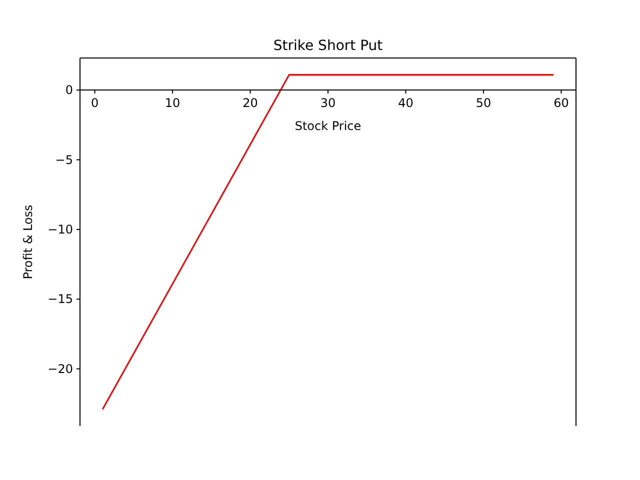 The height and width of the screenshot is (480, 640). What do you see at coordinates (60, 369) in the screenshot?
I see `y-tick-label: −20` at bounding box center [60, 369].